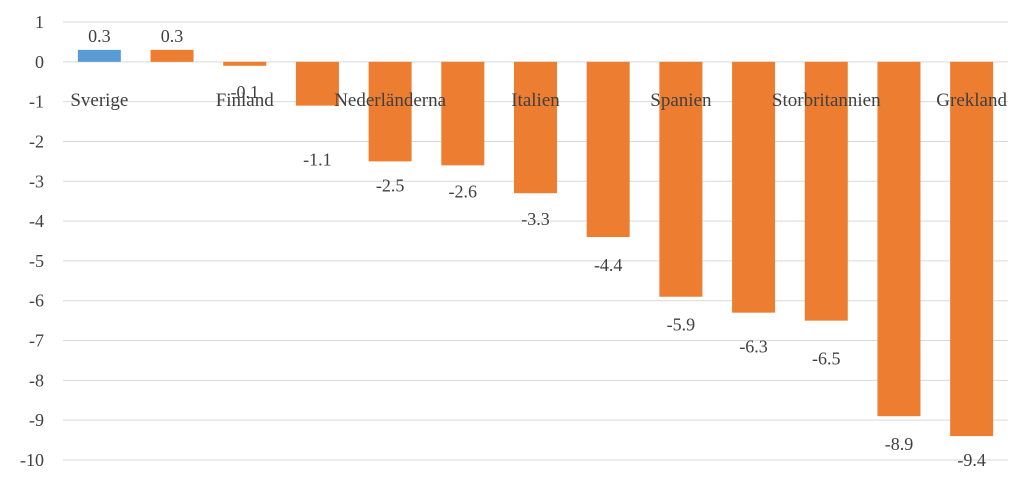  I want to click on y-axis-tick-labels: 1 0 -1 -2 -3 -4 -5 -6 -7 -8 -9 -10, so click(32, 241).